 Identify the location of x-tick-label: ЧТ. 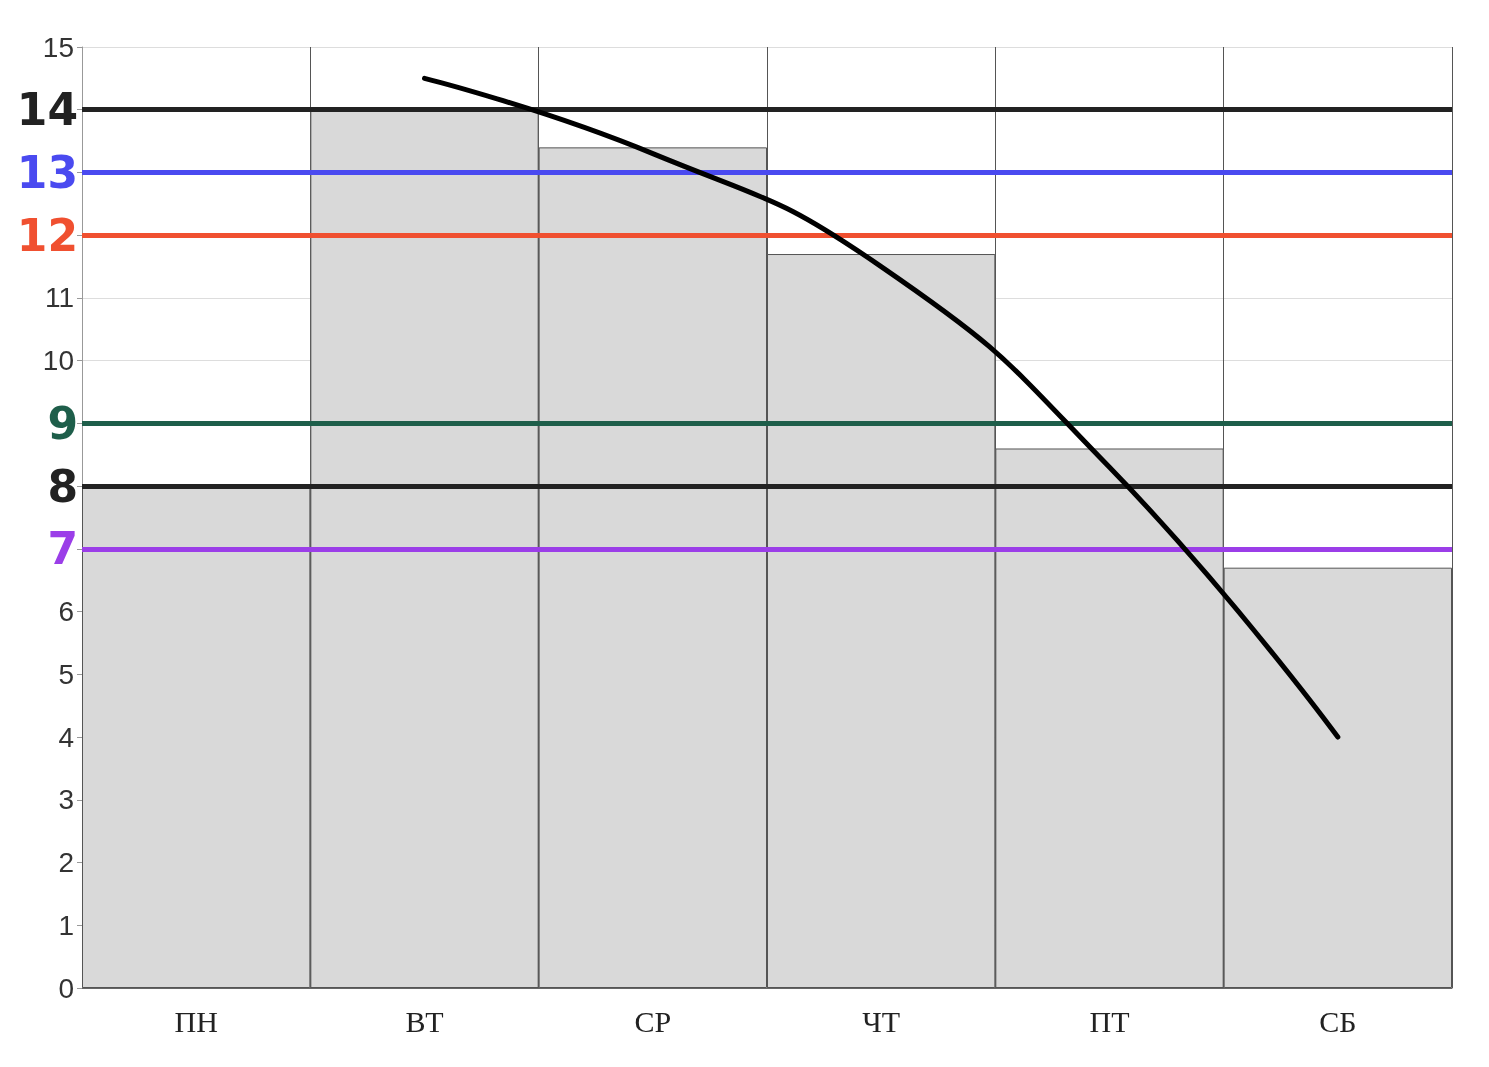
(881, 1021).